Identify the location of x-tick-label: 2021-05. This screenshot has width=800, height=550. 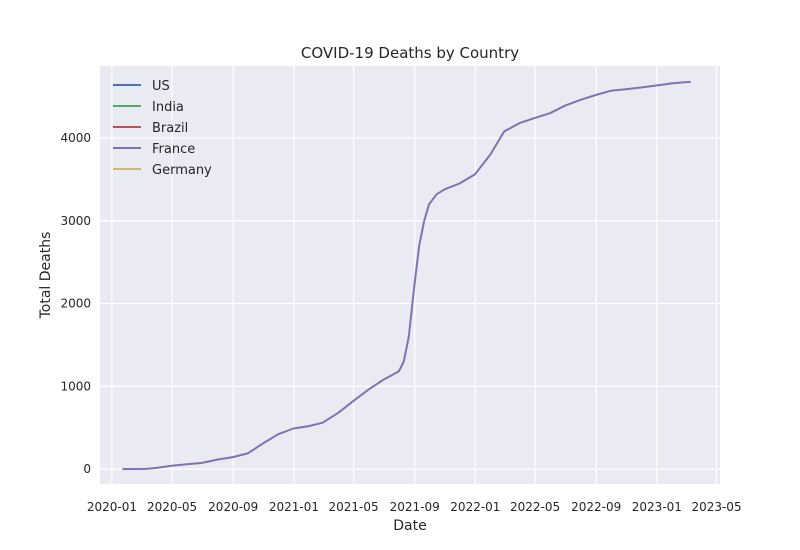
(353, 507).